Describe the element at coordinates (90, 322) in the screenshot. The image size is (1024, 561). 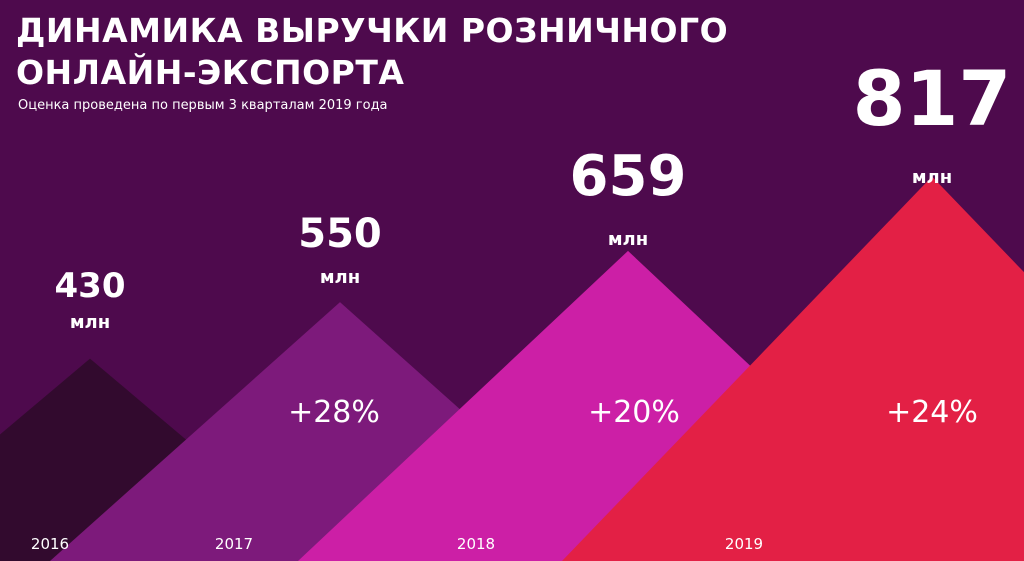
I see `unit-label-2016: млн` at that location.